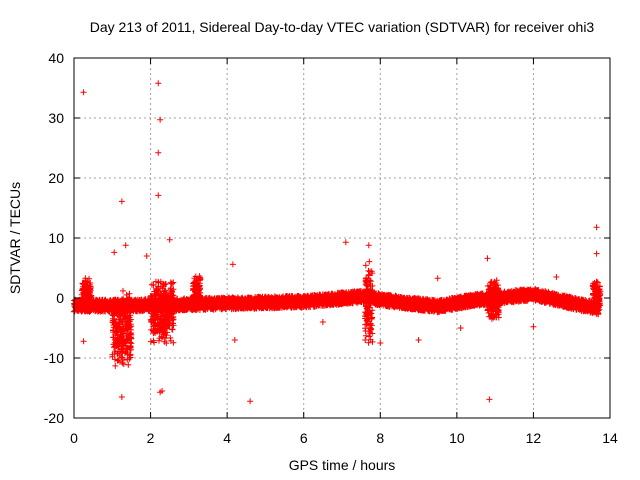 The width and height of the screenshot is (640, 480). What do you see at coordinates (56, 238) in the screenshot?
I see `y-tick-label: 10` at bounding box center [56, 238].